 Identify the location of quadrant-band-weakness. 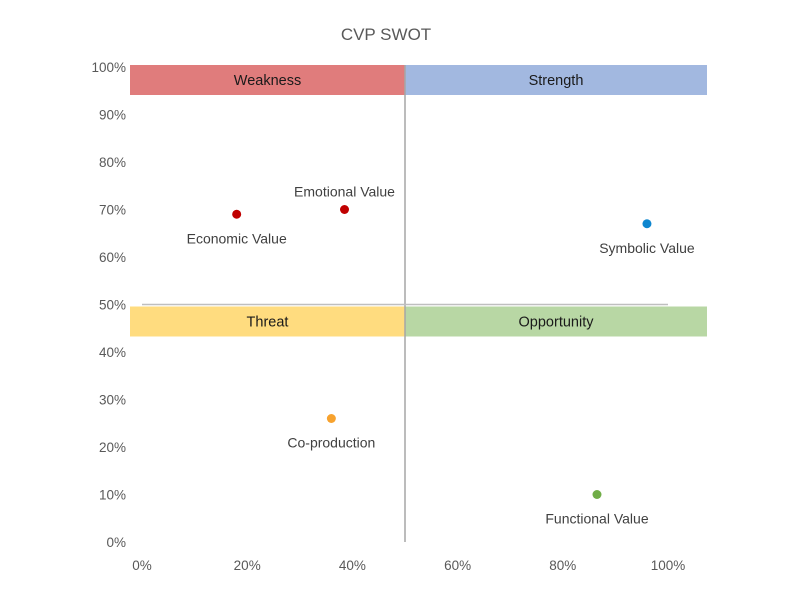
(267, 80).